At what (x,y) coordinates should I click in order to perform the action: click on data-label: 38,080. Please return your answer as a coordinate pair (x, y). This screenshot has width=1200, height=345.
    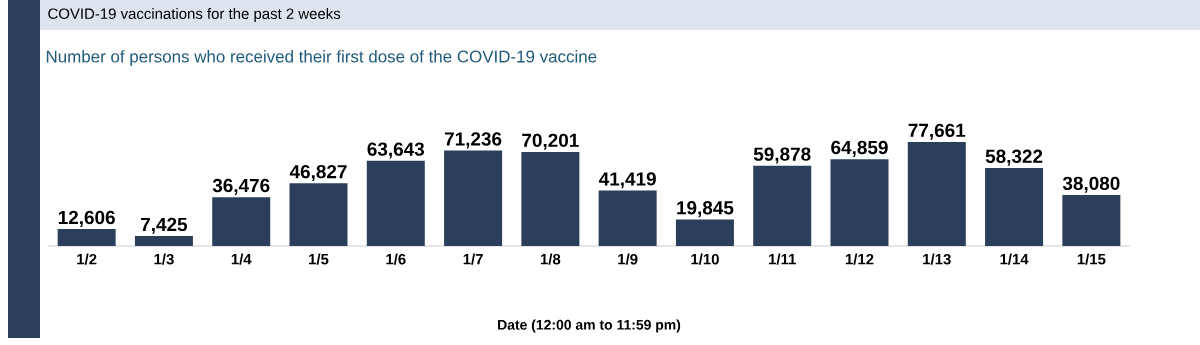
    Looking at the image, I should click on (1091, 184).